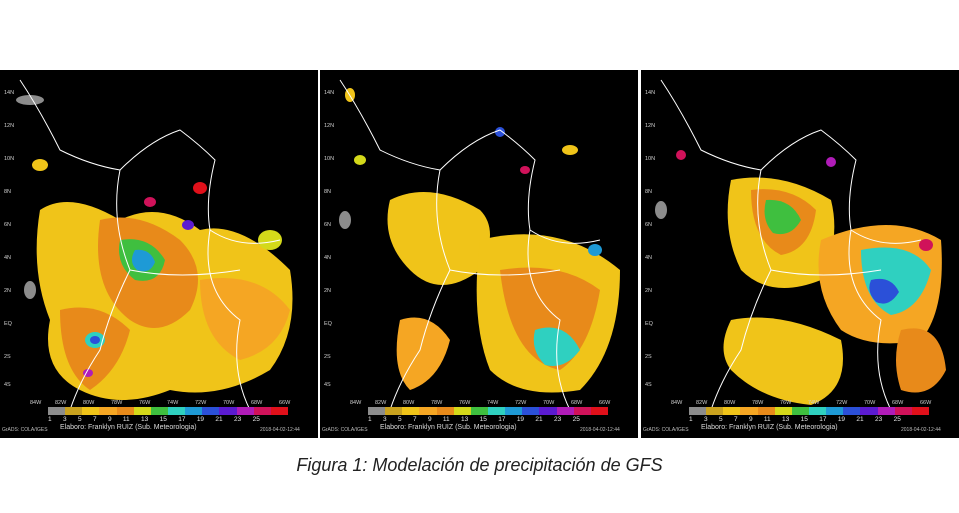 The image size is (959, 513). Describe the element at coordinates (356, 403) in the screenshot. I see `lon-label: 84W` at that location.